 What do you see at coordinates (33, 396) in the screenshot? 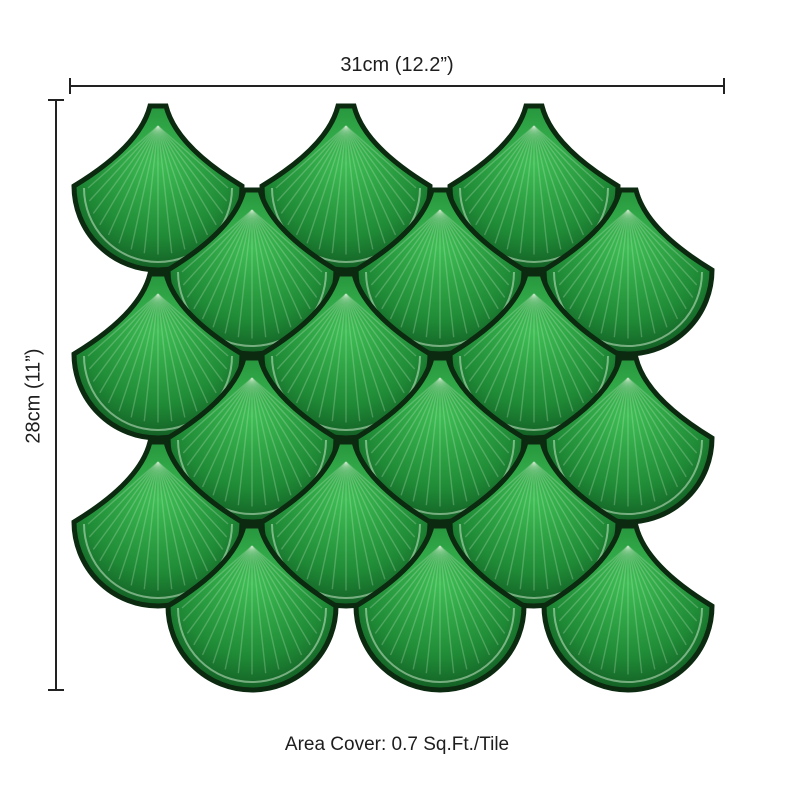
I see `height-label: 28cm (11”)` at bounding box center [33, 396].